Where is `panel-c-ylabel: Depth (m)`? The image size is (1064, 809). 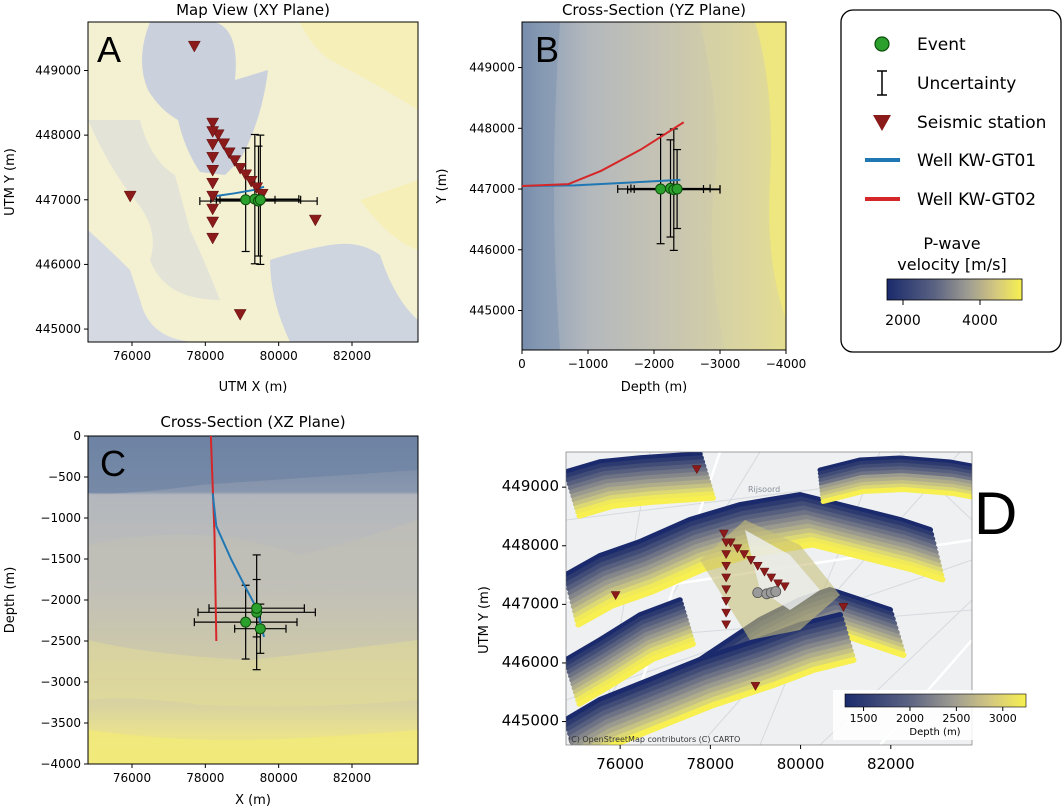 panel-c-ylabel: Depth (m) is located at coordinates (10, 600).